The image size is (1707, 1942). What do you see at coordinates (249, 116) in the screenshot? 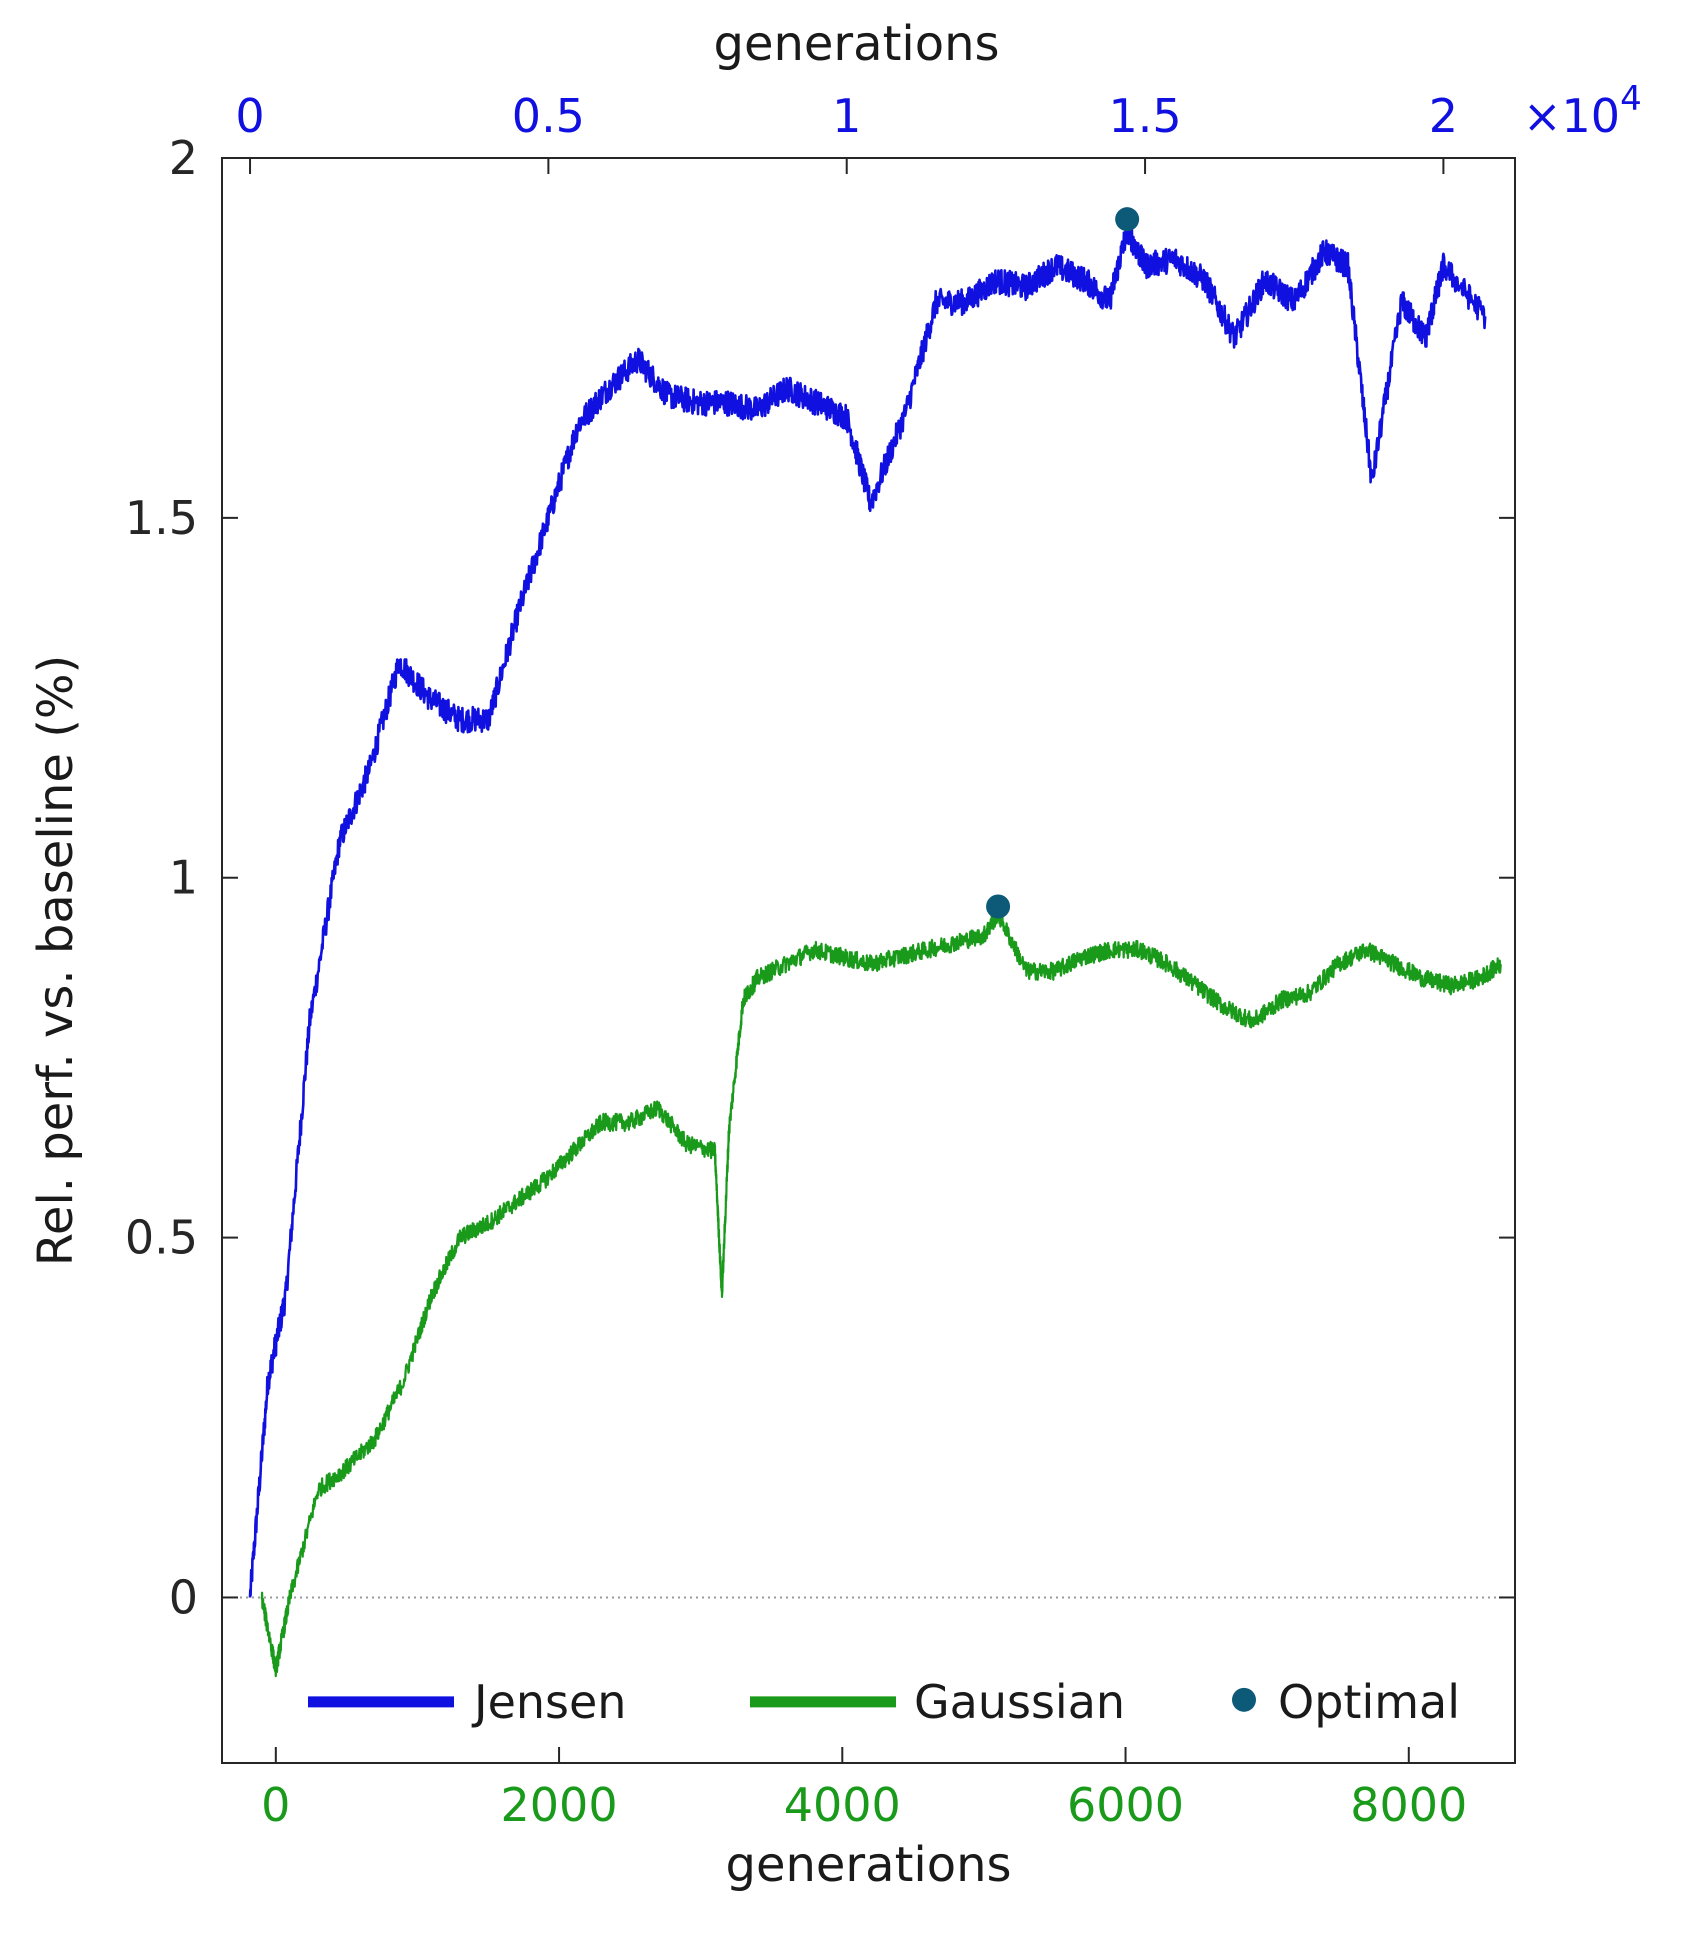
I see `x-top-tick-label: 0` at bounding box center [249, 116].